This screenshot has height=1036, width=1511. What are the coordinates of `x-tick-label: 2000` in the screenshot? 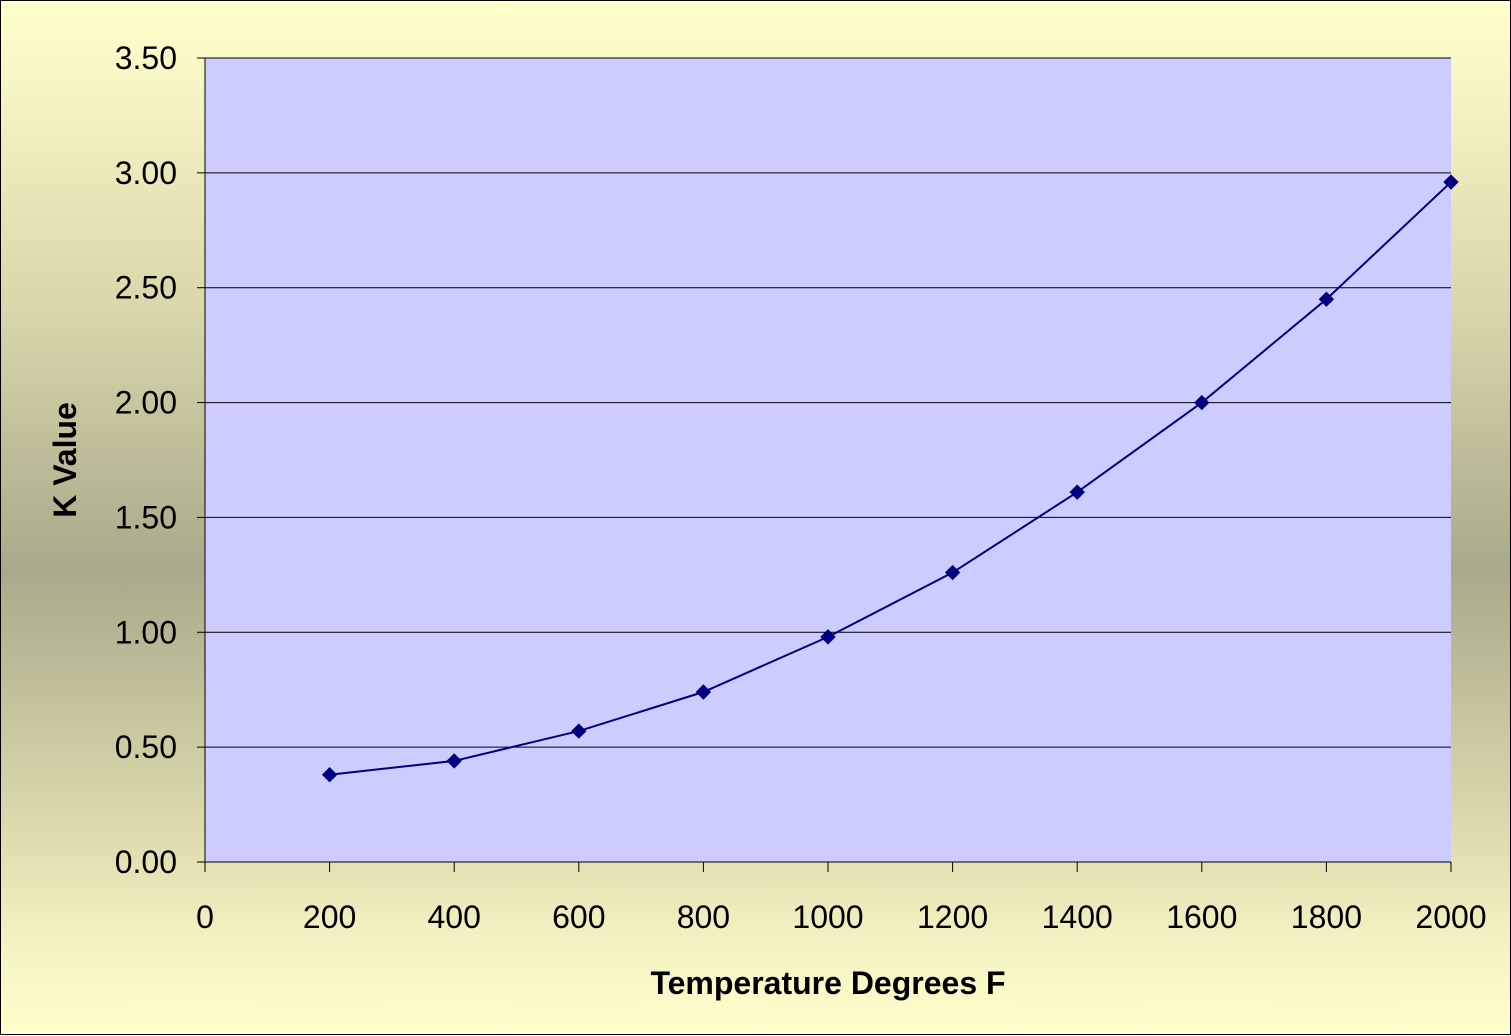 It's located at (1450, 917).